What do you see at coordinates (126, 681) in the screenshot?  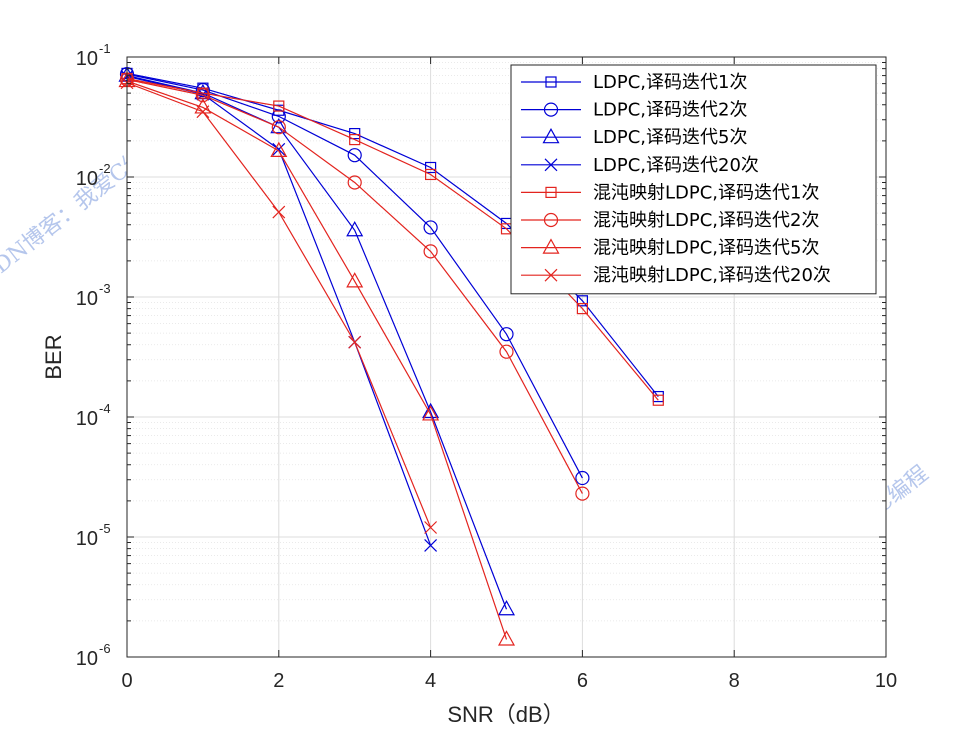 I see `x-tick-label: 0` at bounding box center [126, 681].